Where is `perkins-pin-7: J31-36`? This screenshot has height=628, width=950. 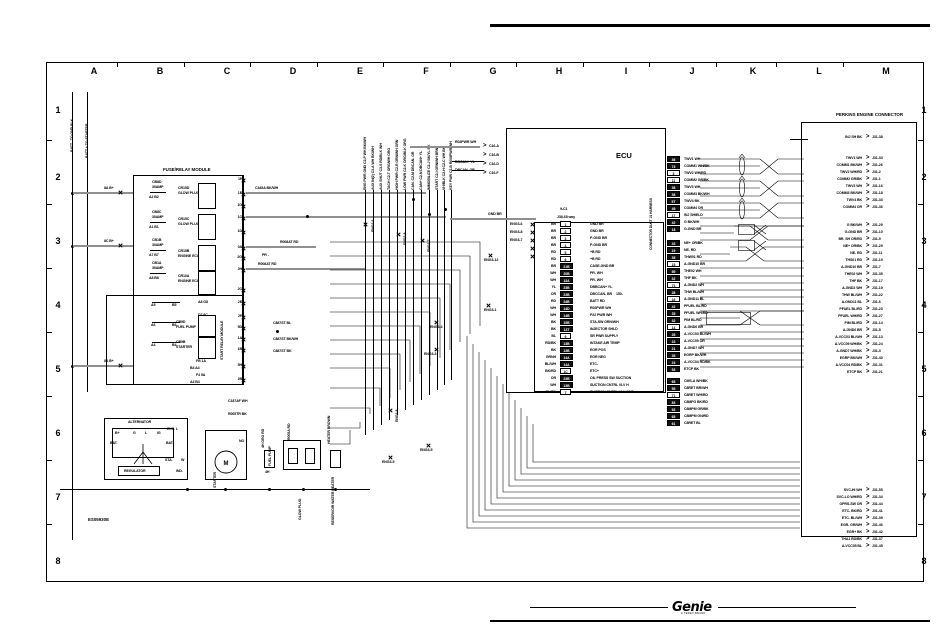 perkins-pin-7: J31-36 is located at coordinates (877, 207).